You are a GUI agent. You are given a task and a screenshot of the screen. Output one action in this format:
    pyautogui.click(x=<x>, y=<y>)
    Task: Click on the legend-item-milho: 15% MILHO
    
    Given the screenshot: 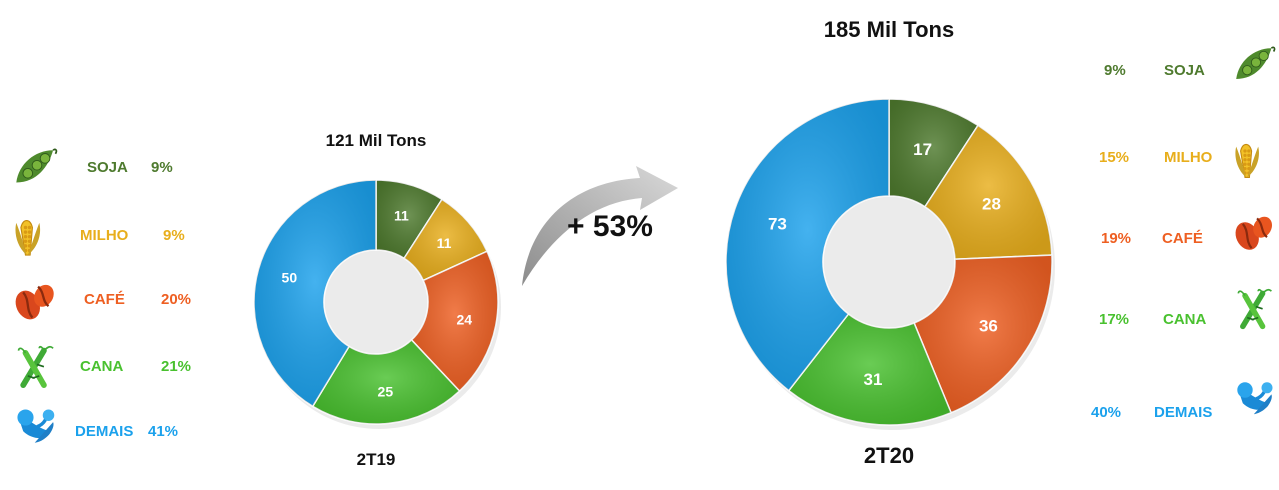 What is the action you would take?
    pyautogui.click(x=1179, y=160)
    